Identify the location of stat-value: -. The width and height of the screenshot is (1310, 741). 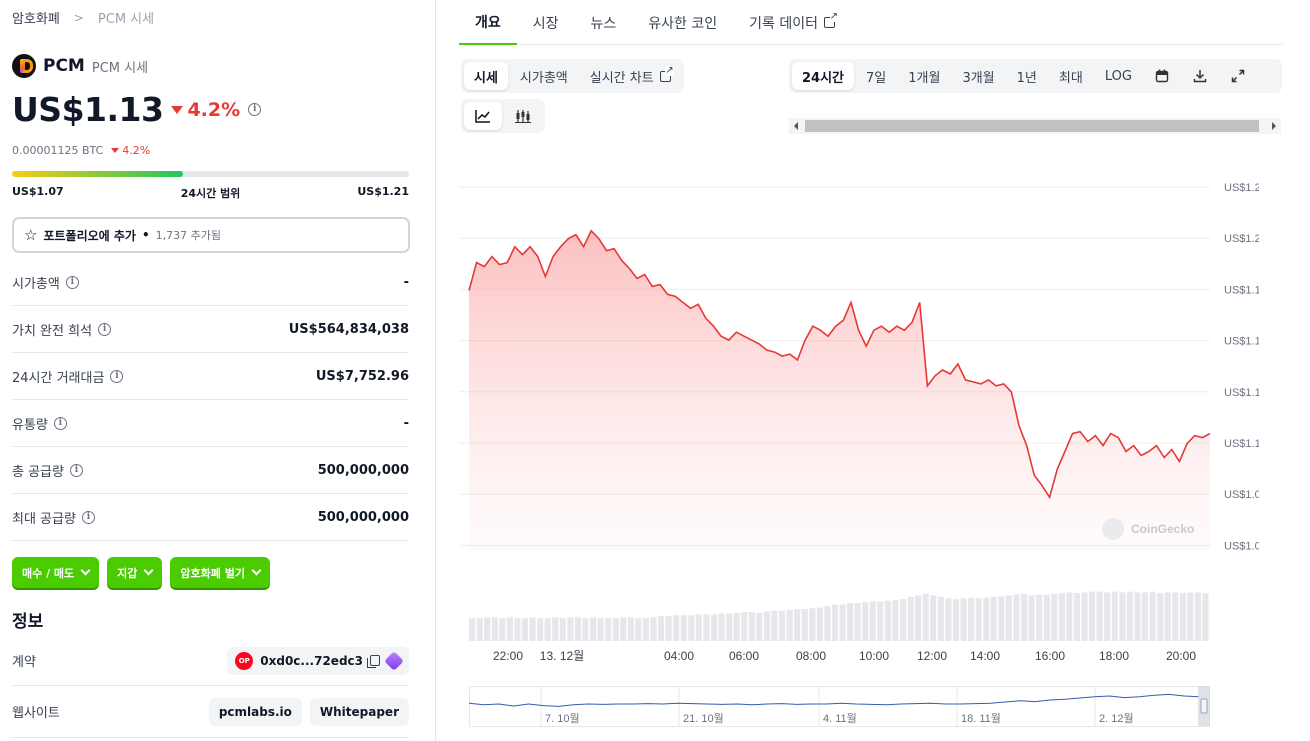
(406, 423).